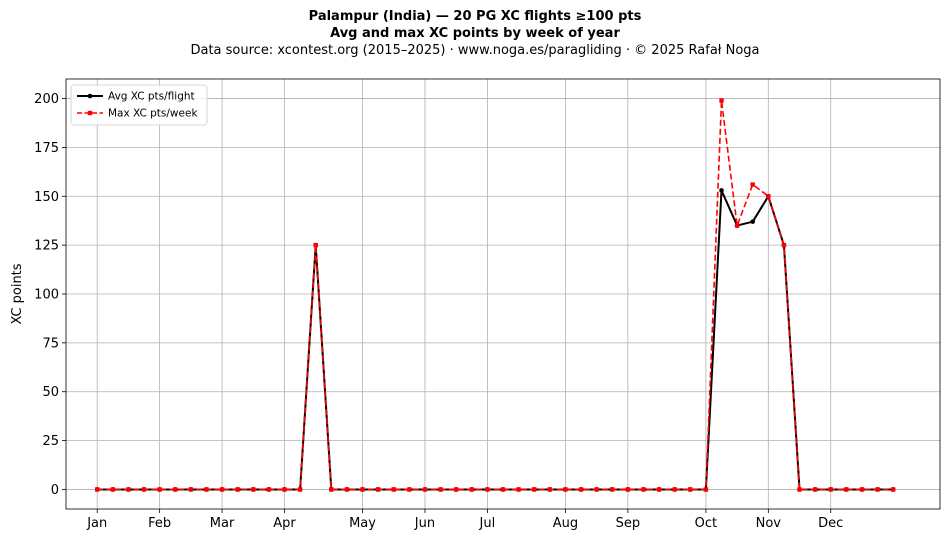 This screenshot has width=950, height=539. What do you see at coordinates (50, 343) in the screenshot?
I see `y-tick-label: 75` at bounding box center [50, 343].